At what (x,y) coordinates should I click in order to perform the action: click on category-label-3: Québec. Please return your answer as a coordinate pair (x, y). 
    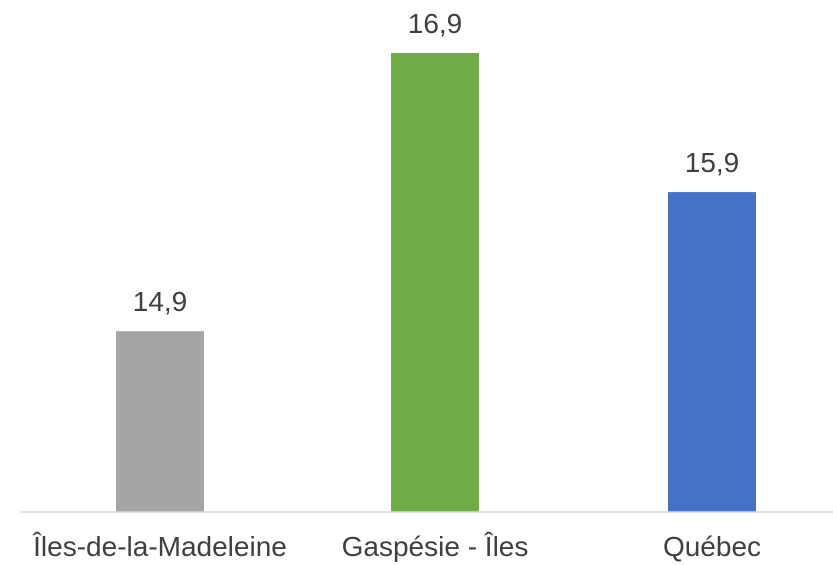
    Looking at the image, I should click on (712, 546).